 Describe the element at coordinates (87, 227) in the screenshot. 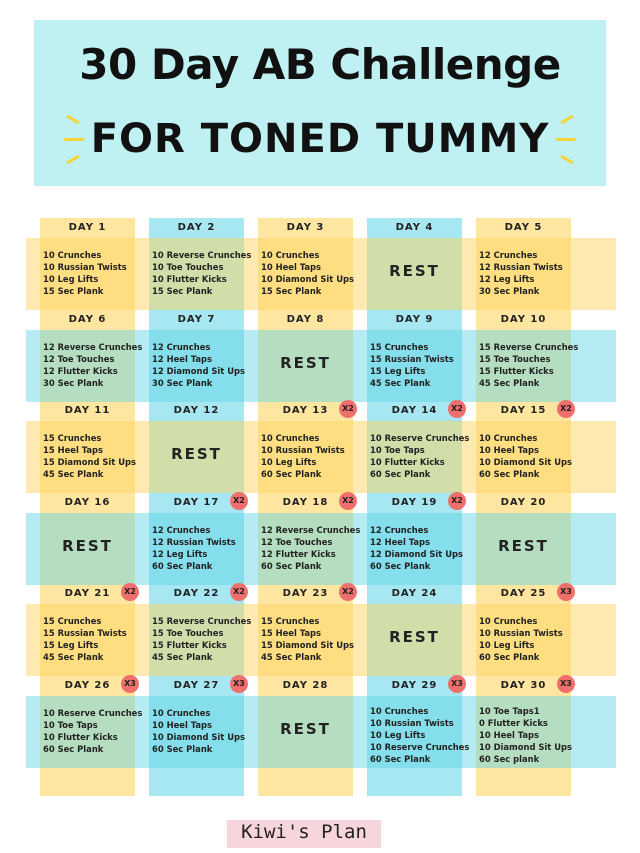

I see `day-label: DAY 1` at that location.